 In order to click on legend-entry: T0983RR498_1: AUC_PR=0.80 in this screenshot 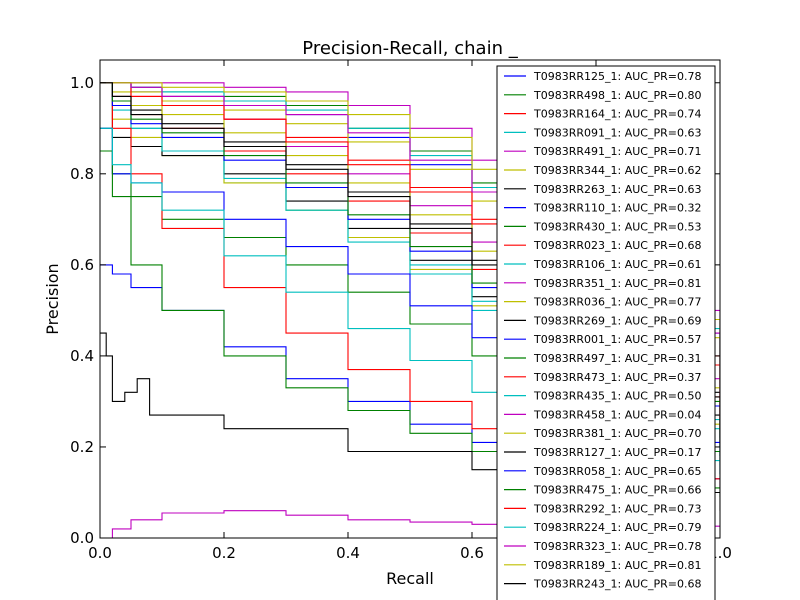, I will do `click(602, 95)`.